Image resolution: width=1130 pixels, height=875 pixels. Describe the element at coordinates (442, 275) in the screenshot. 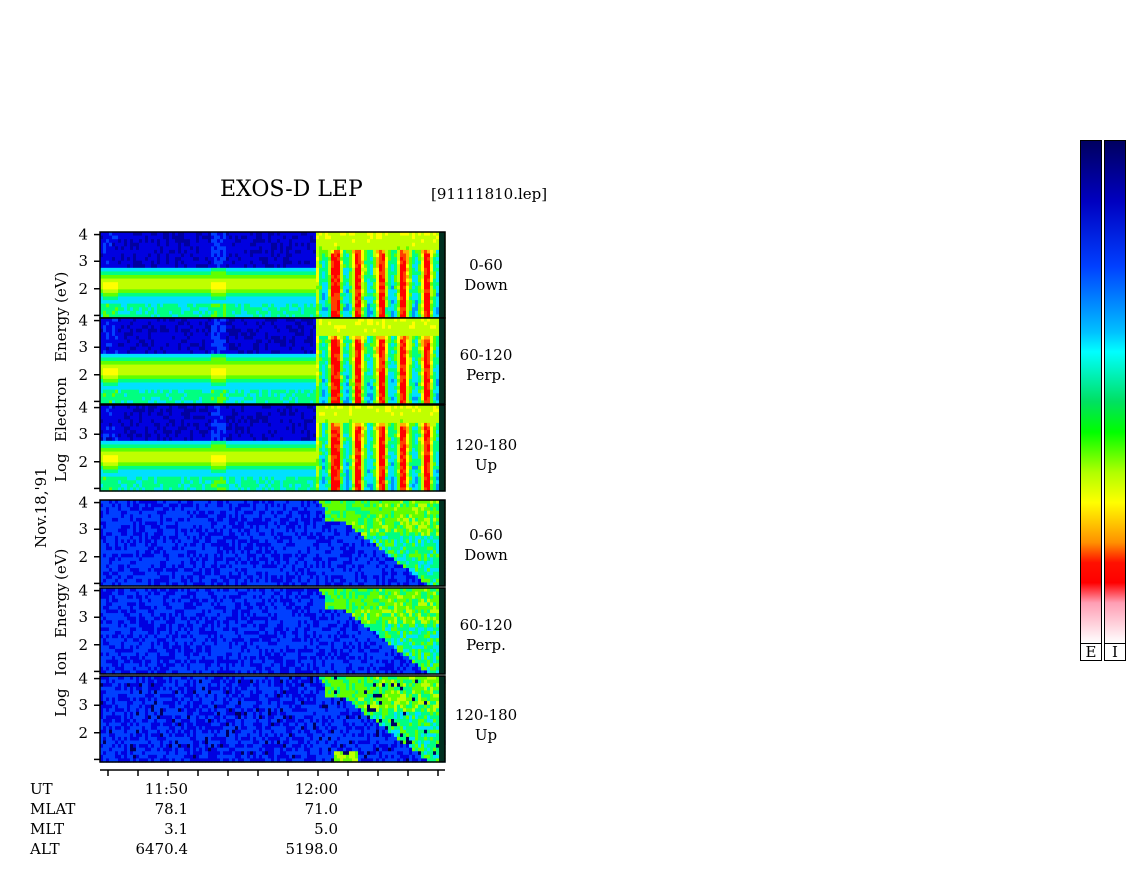

I see `panel-edge-strip` at that location.